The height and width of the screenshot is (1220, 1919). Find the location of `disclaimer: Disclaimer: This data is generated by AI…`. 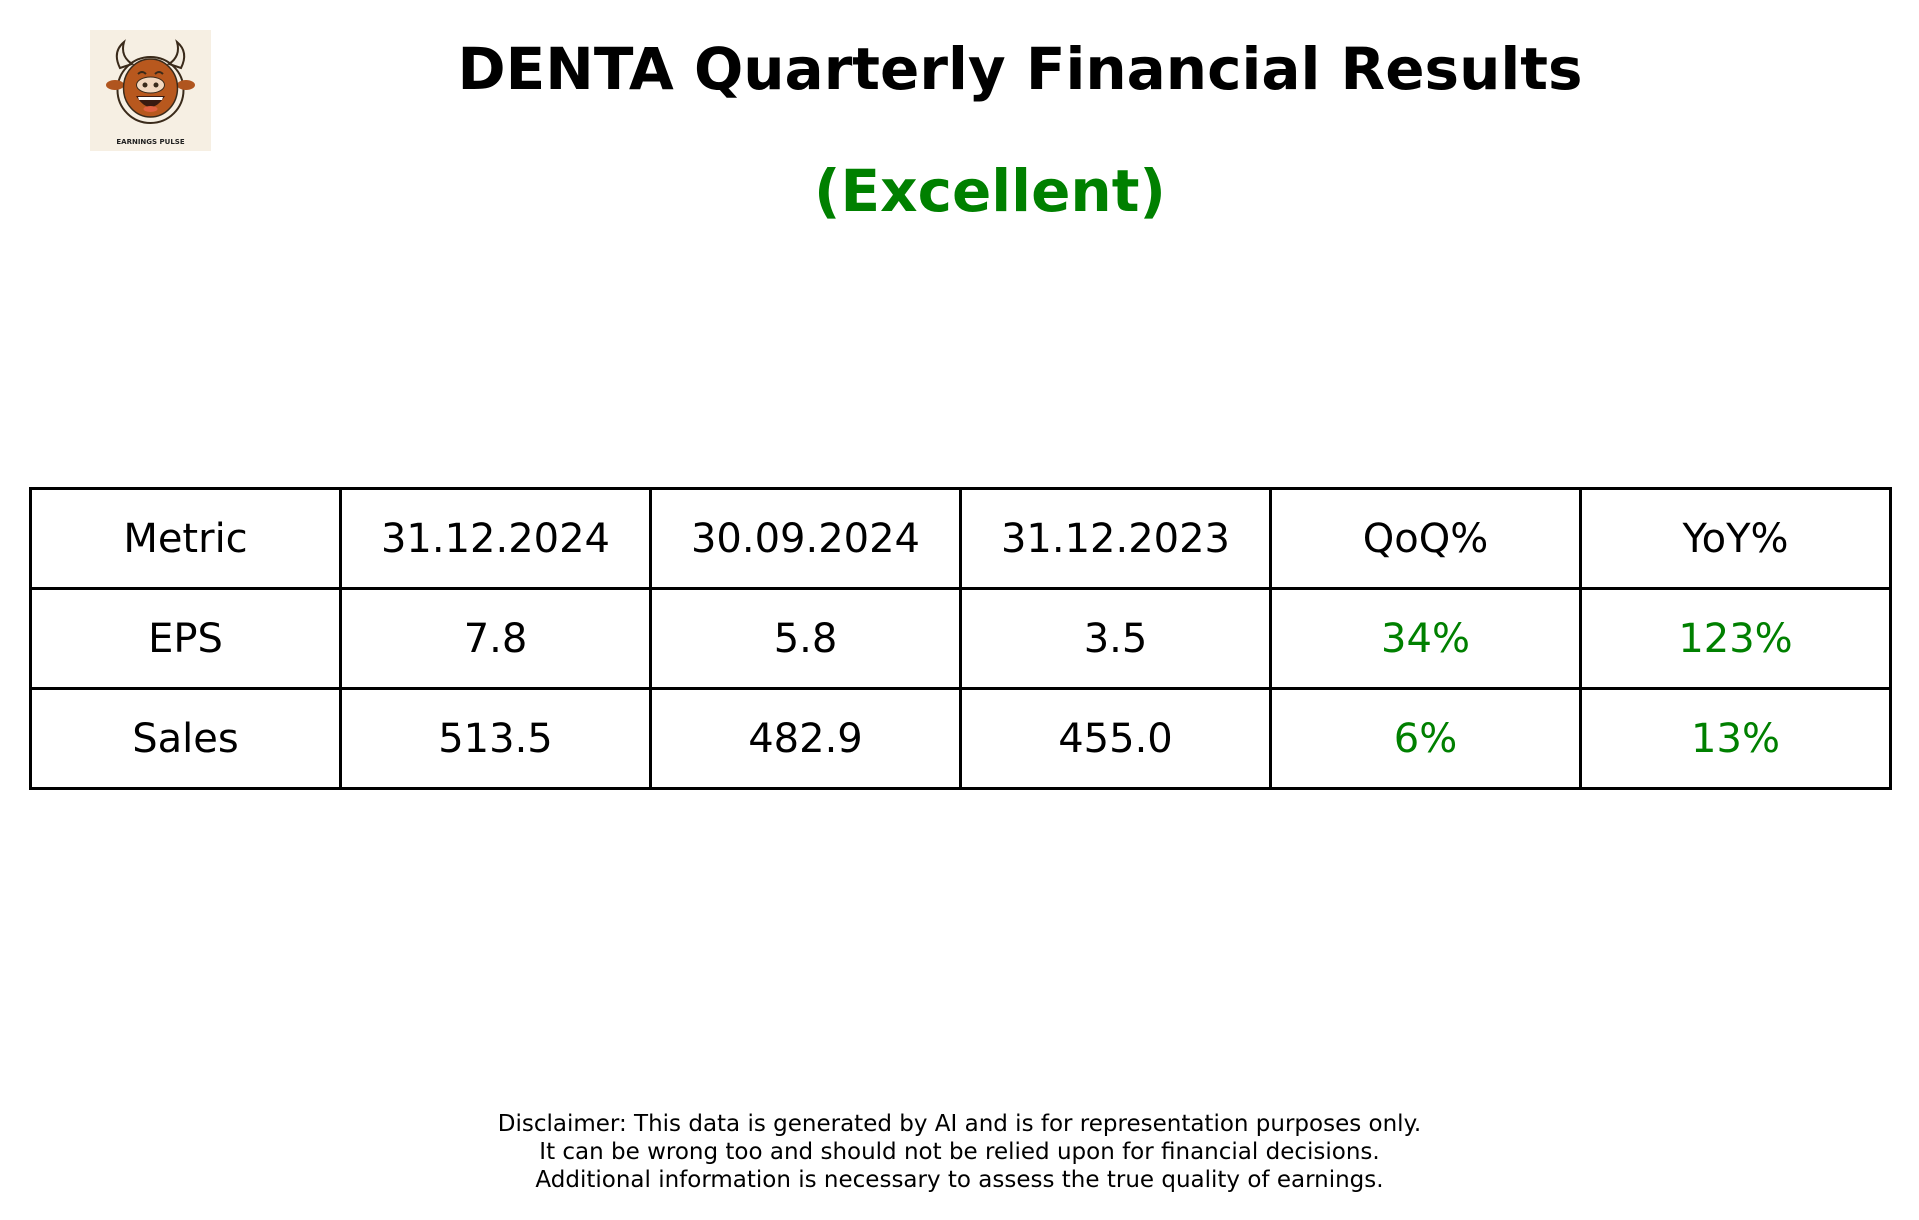

disclaimer: Disclaimer: This data is generated by AI… is located at coordinates (959, 1152).